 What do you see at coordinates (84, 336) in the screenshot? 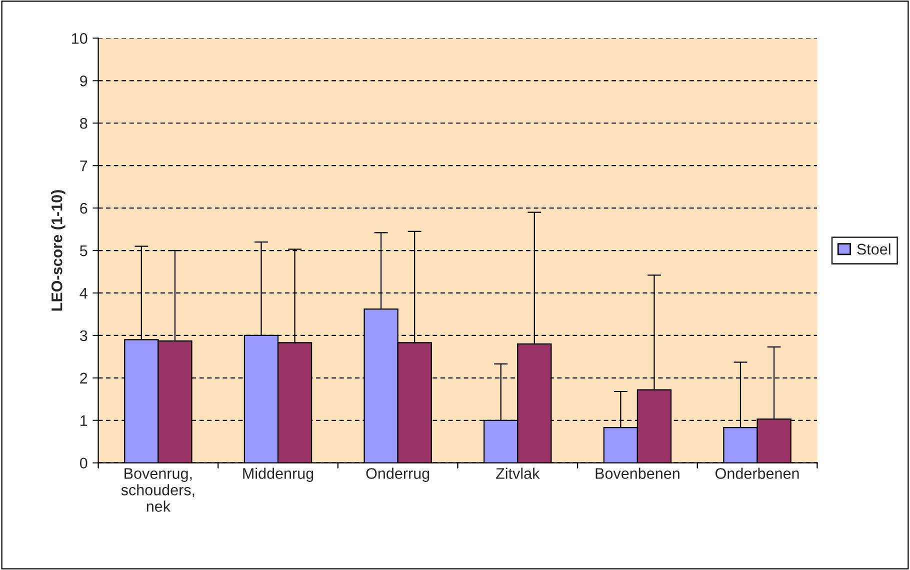
I see `y-tick-label: 3` at bounding box center [84, 336].